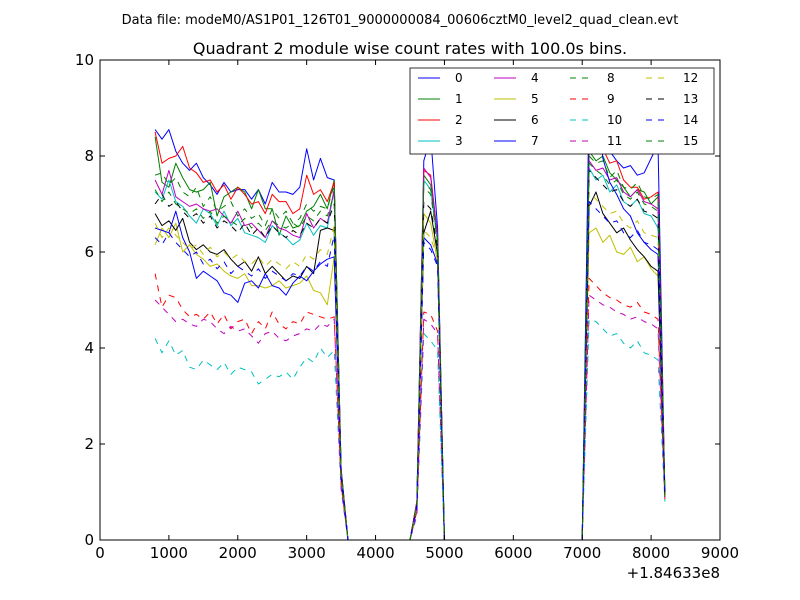 The width and height of the screenshot is (800, 600). I want to click on x-tick-label-8000: 8000, so click(651, 553).